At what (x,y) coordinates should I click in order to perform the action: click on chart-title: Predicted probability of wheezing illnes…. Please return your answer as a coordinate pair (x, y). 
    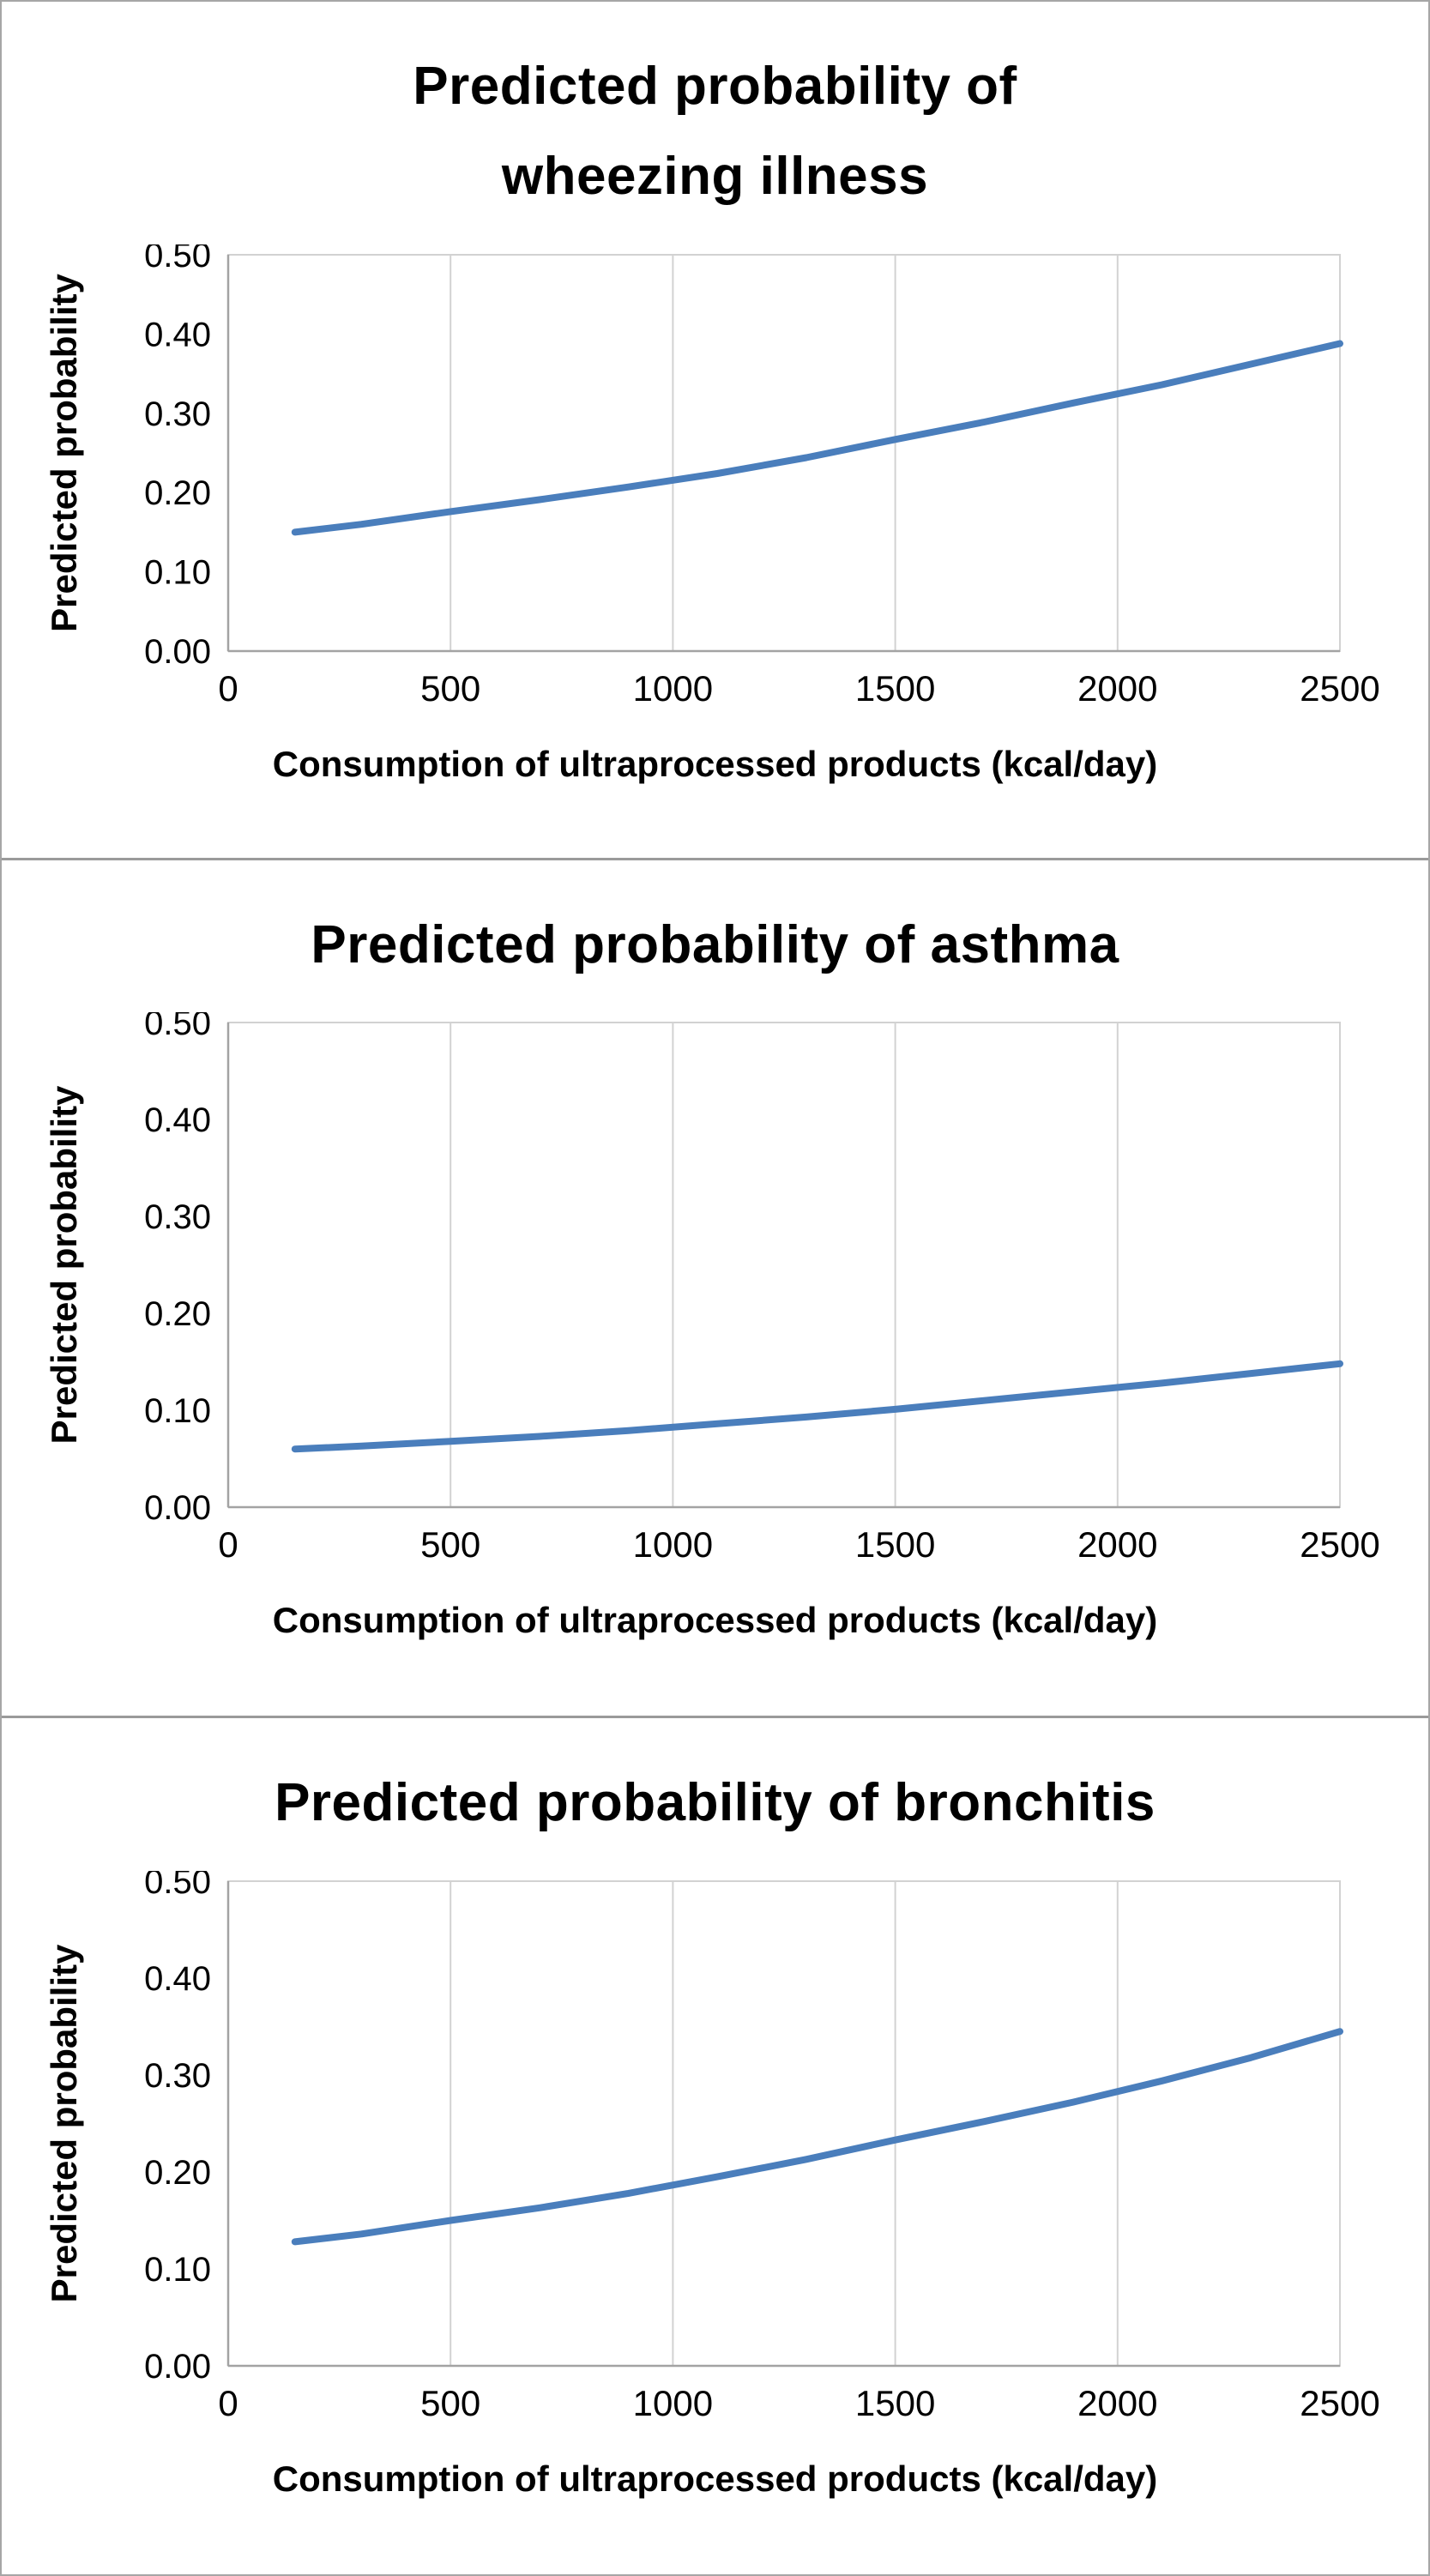
    Looking at the image, I should click on (715, 132).